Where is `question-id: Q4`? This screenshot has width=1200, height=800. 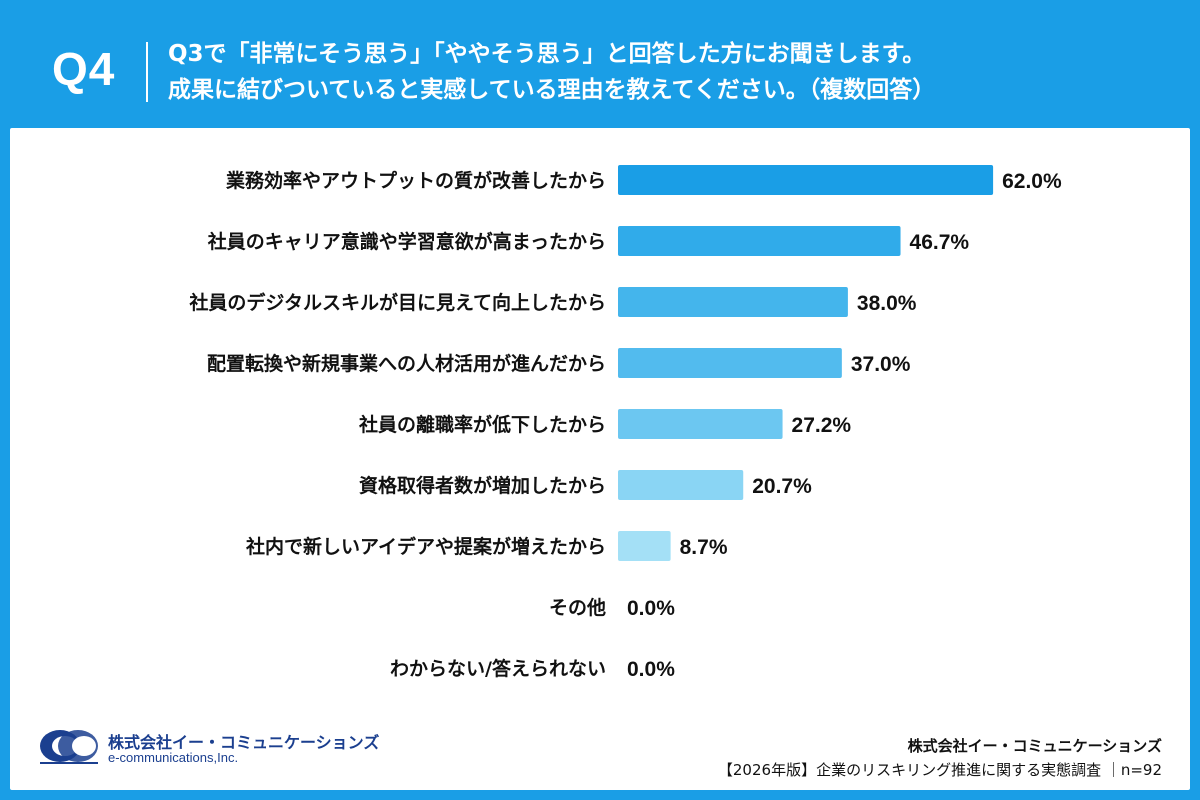 question-id: Q4 is located at coordinates (84, 69).